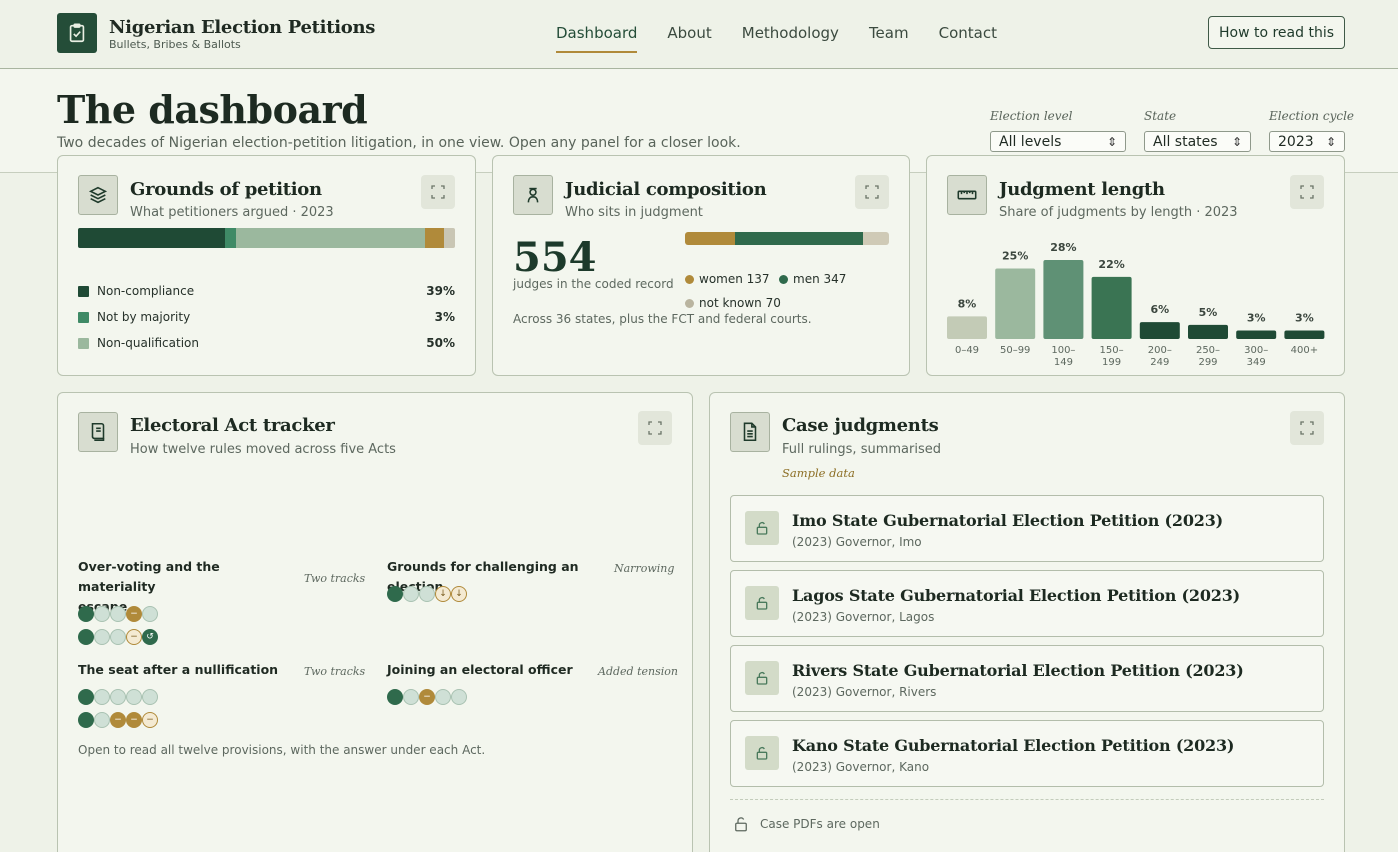  I want to click on bar-value-label: 3%, so click(1304, 318).